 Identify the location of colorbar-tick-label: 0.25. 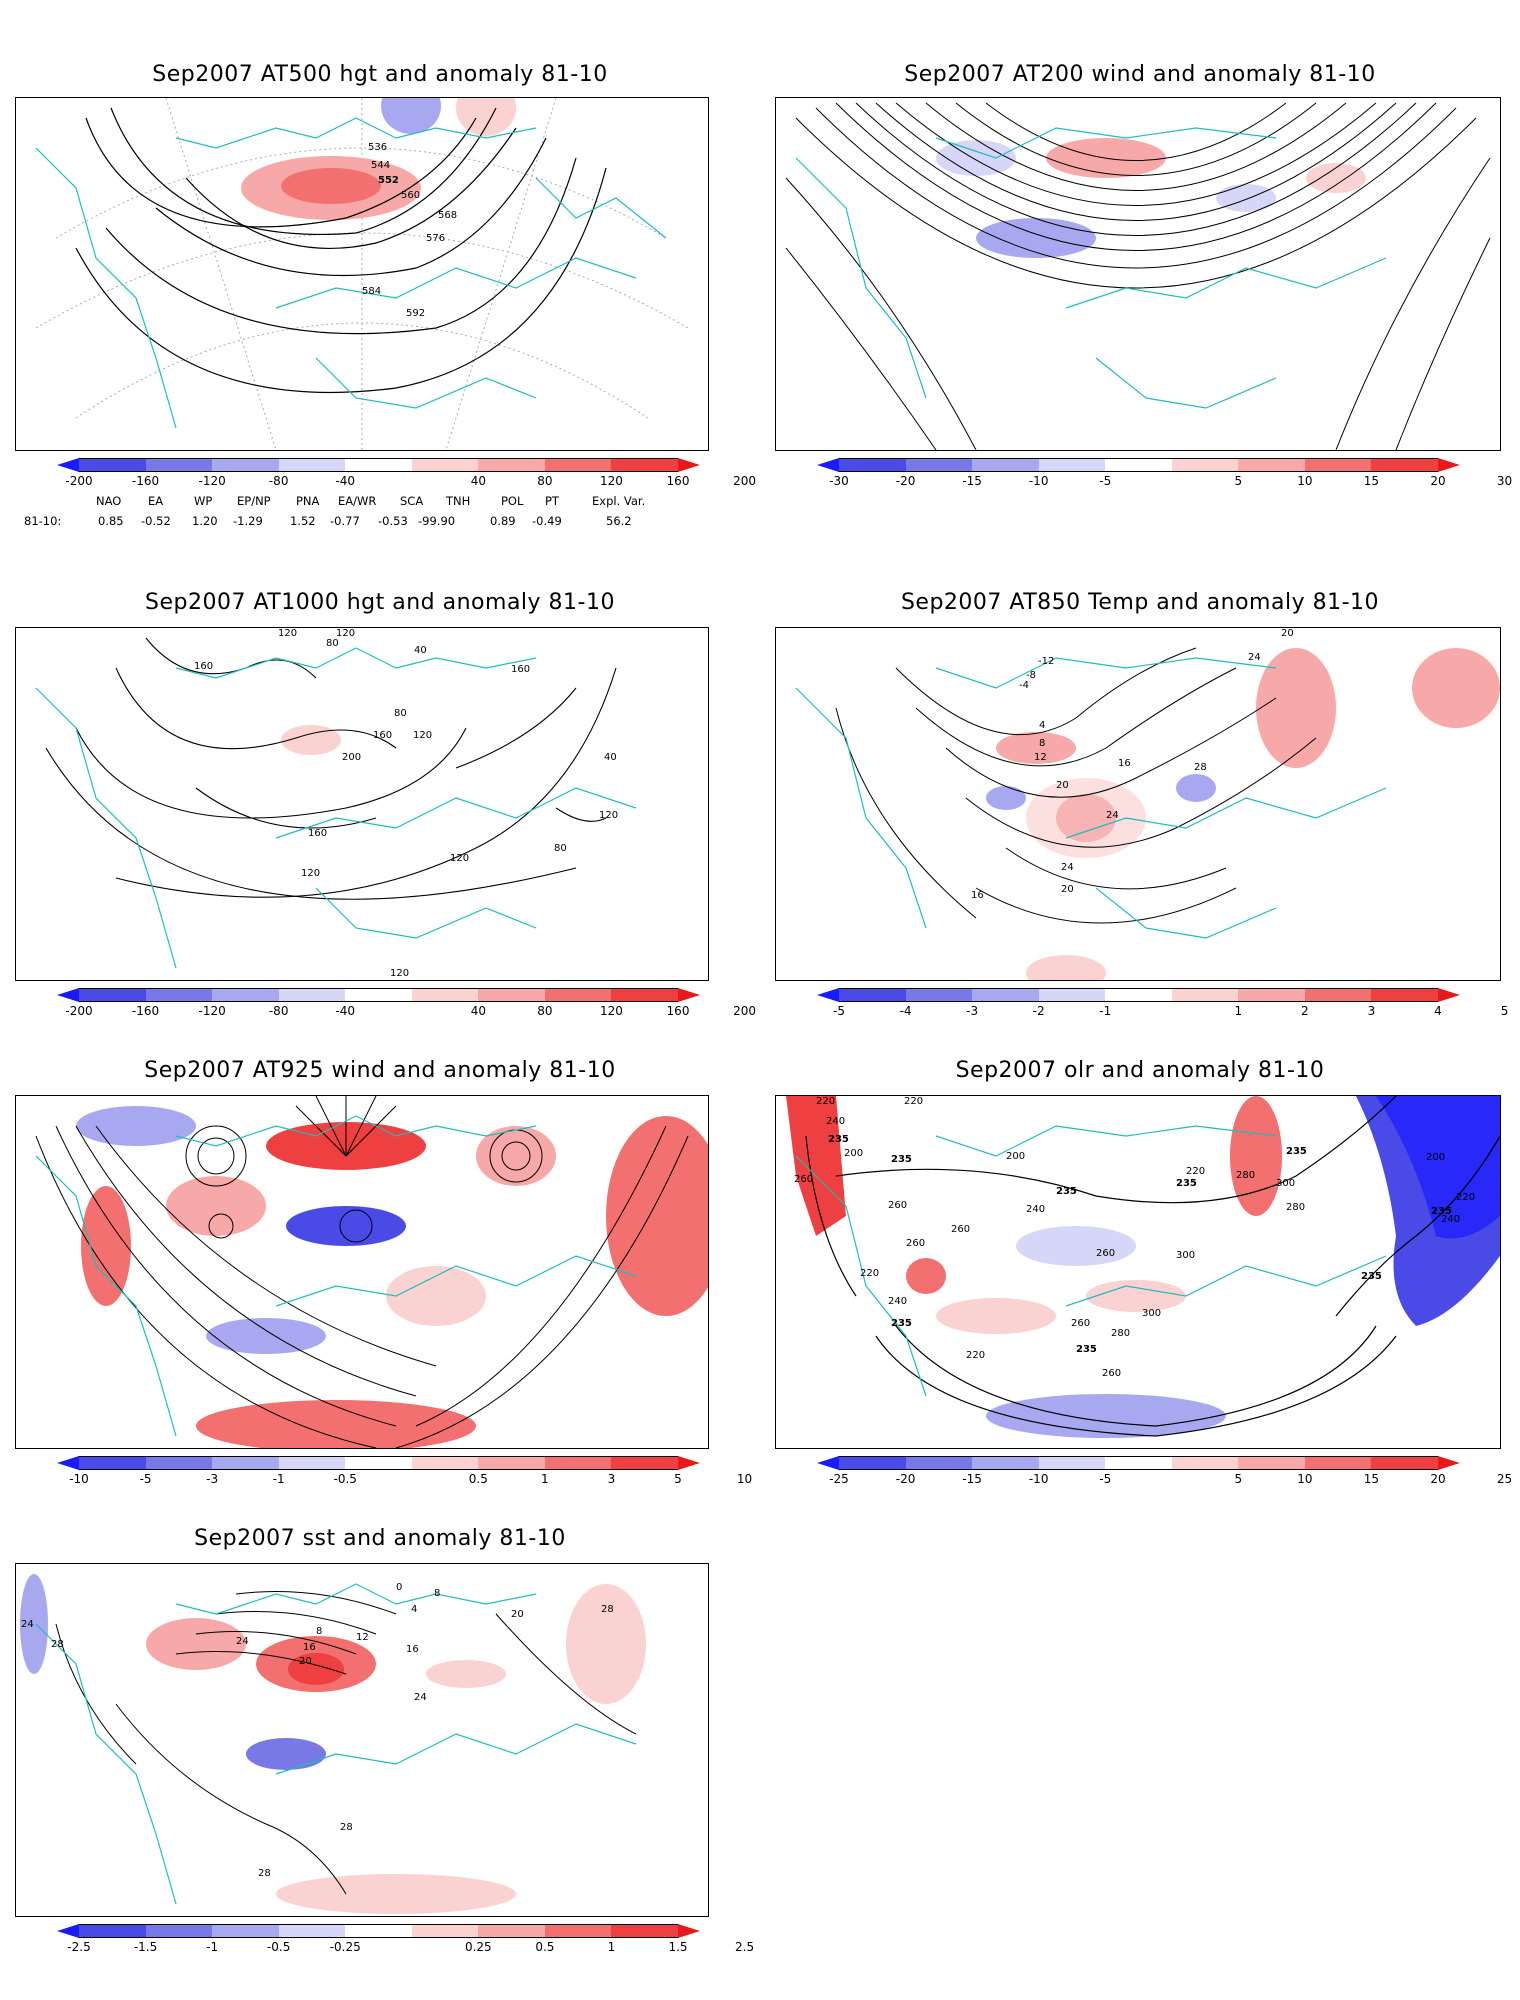
(478, 1947).